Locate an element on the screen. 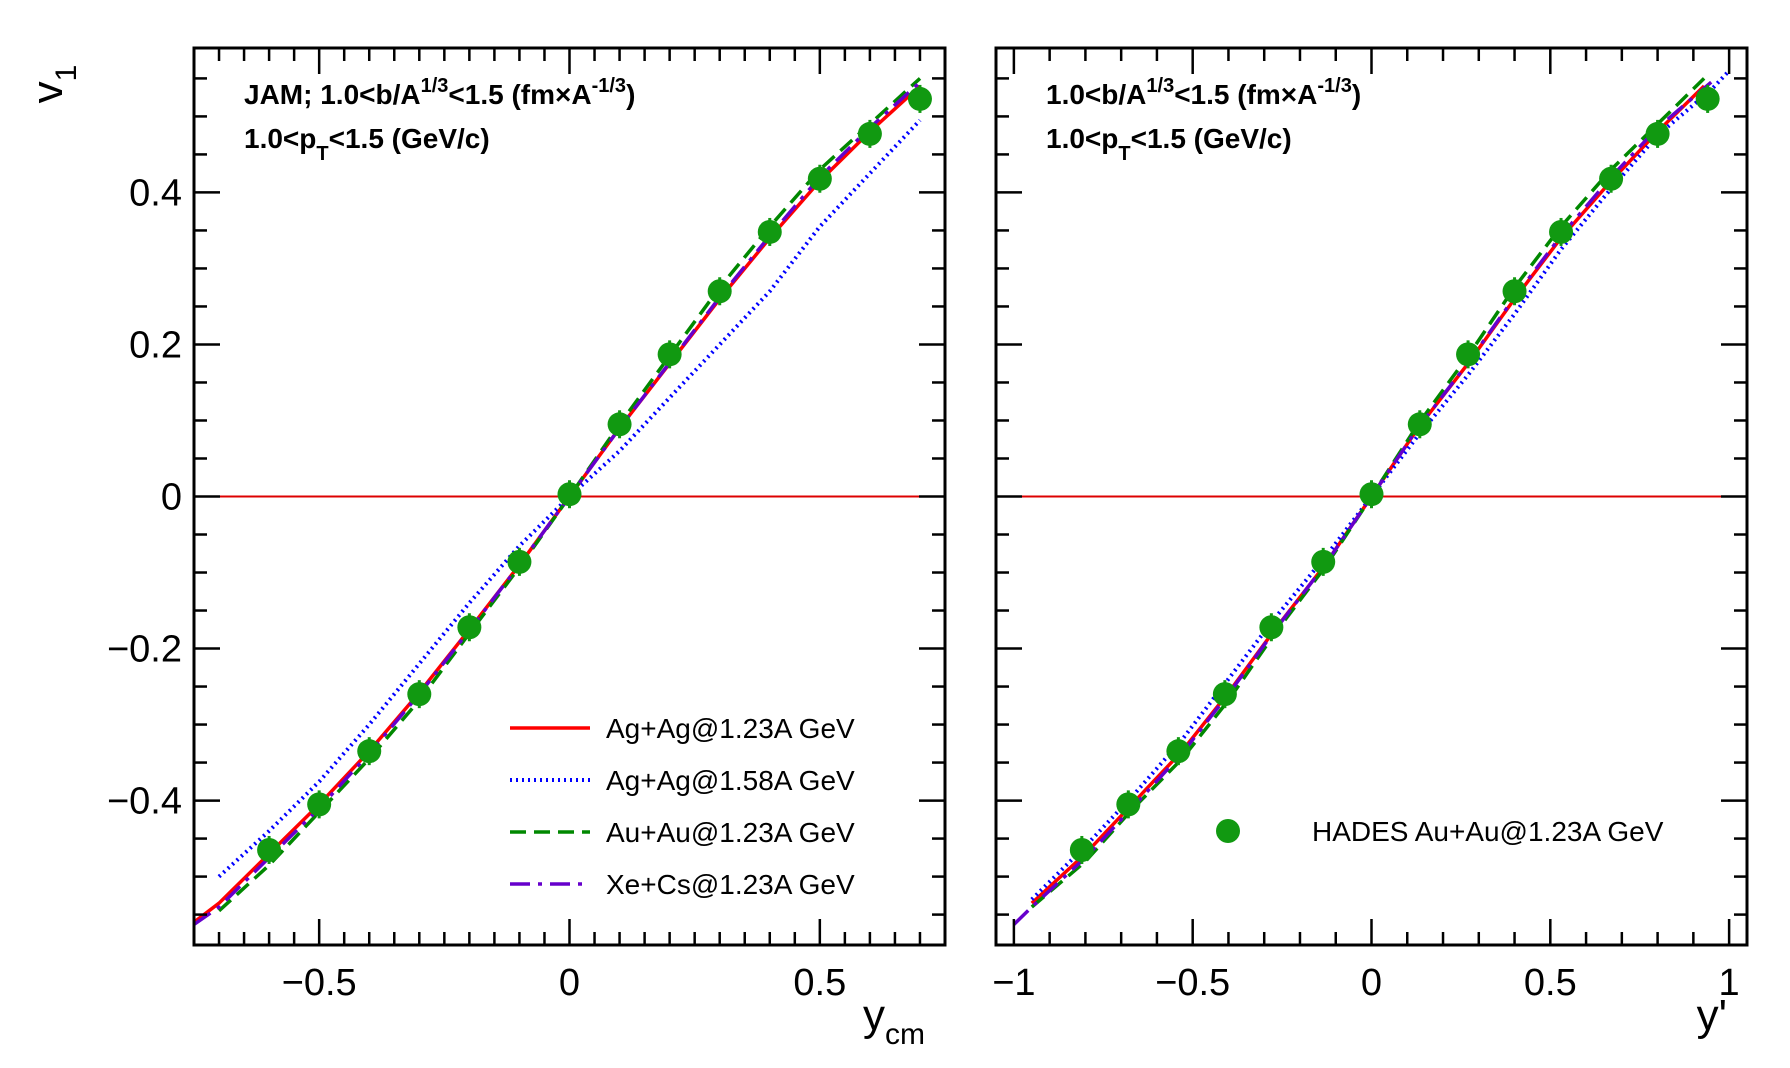 Image resolution: width=1790 pixels, height=1068 pixels. legend-entry-0: Ag+Ag@1.23A GeV is located at coordinates (730, 728).